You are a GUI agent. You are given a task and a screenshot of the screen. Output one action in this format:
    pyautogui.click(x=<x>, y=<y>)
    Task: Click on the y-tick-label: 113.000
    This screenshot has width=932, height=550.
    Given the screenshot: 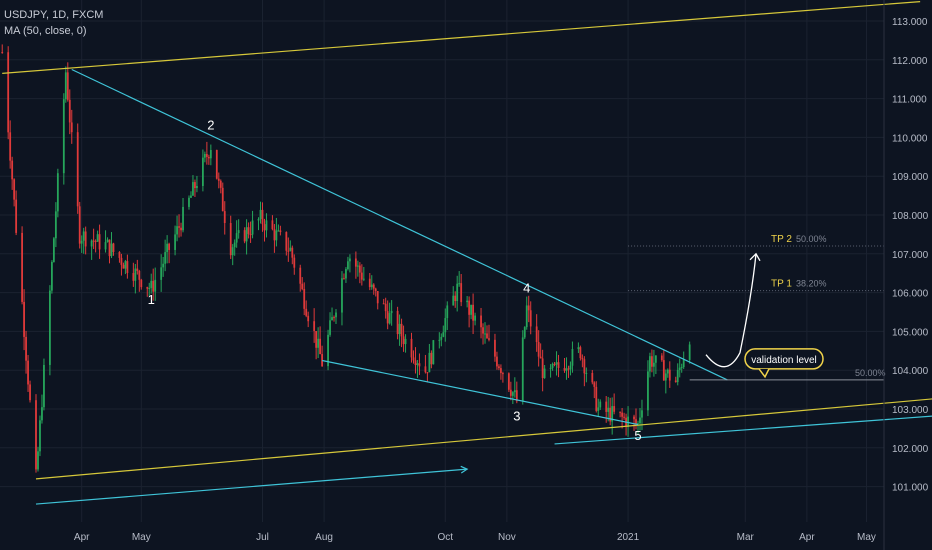 What is the action you would take?
    pyautogui.click(x=910, y=22)
    